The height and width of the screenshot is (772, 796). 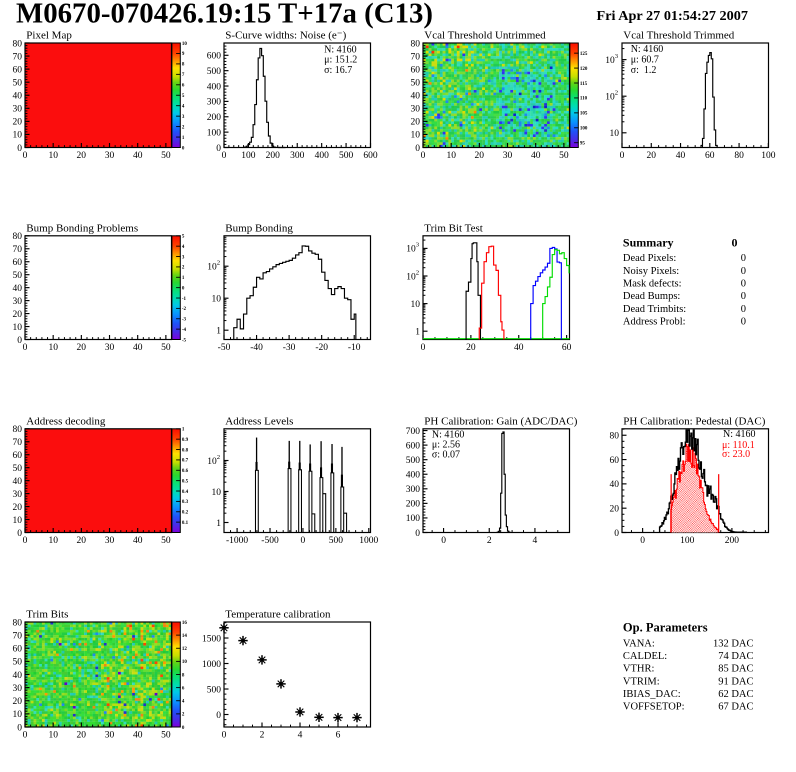 I want to click on svg-text: -1, so click(x=184, y=299).